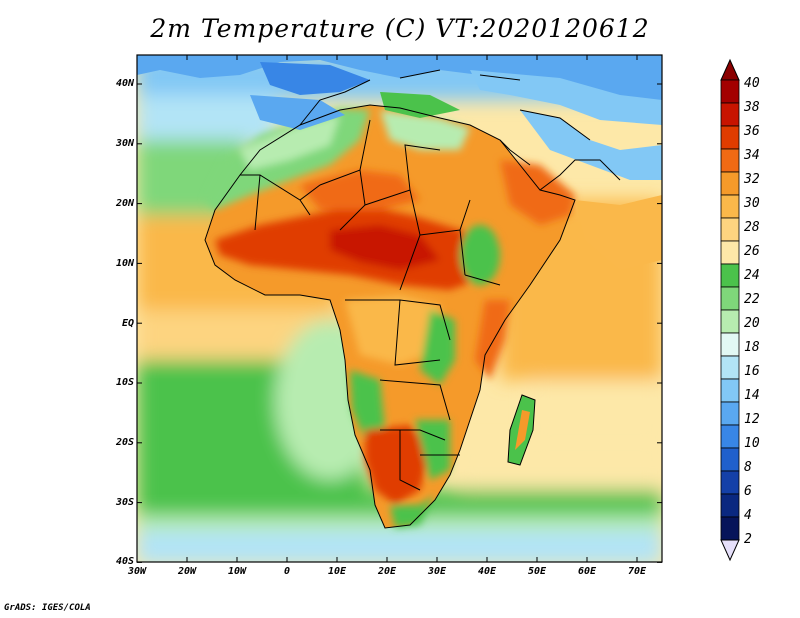 The width and height of the screenshot is (800, 618). I want to click on credit-text: GrADS: IGES/COLA, so click(47, 608).